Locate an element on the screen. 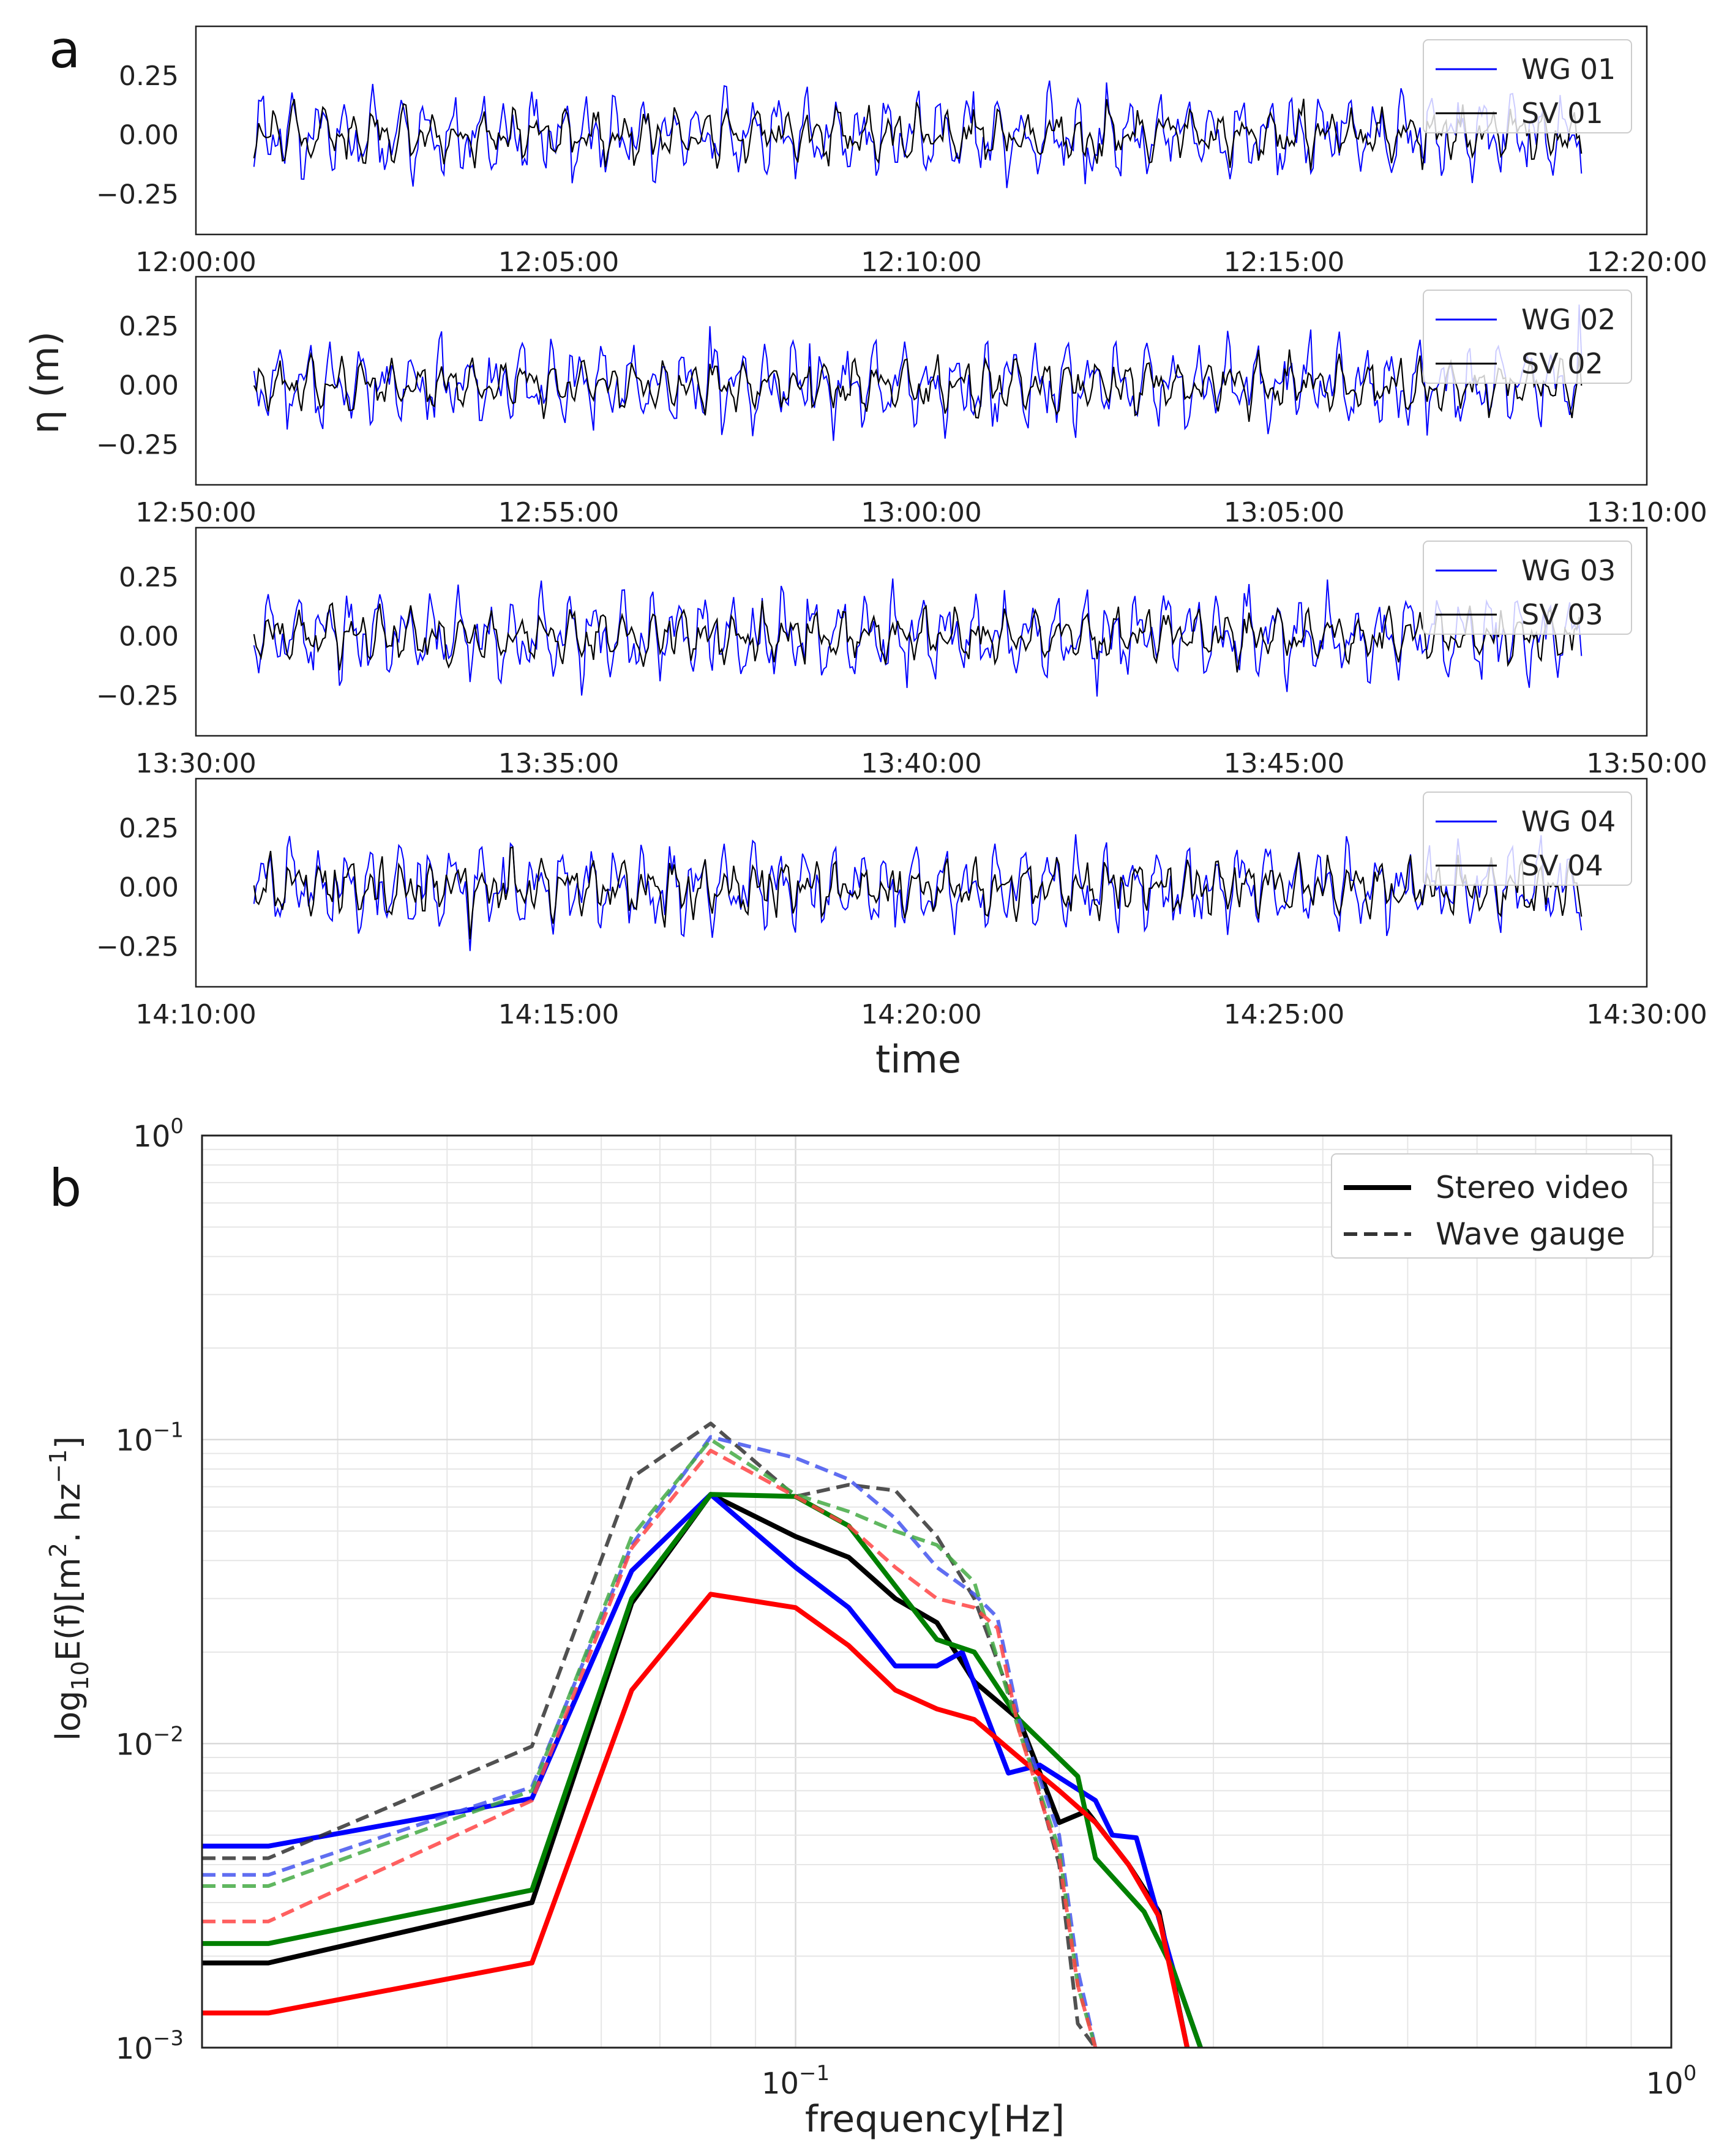 The height and width of the screenshot is (2156, 1727). panel-b-label: b is located at coordinates (65, 1188).